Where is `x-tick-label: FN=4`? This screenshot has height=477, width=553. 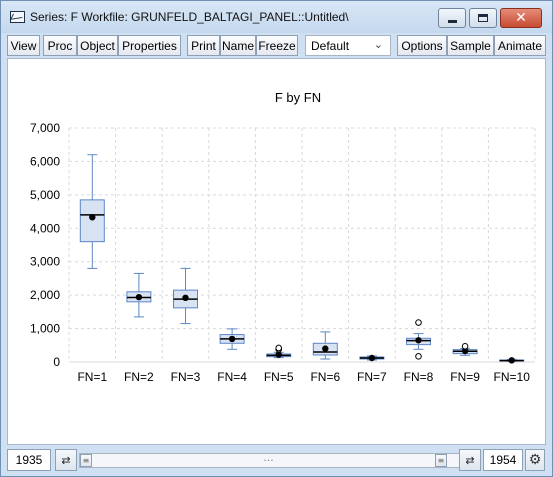
x-tick-label: FN=4 is located at coordinates (232, 377).